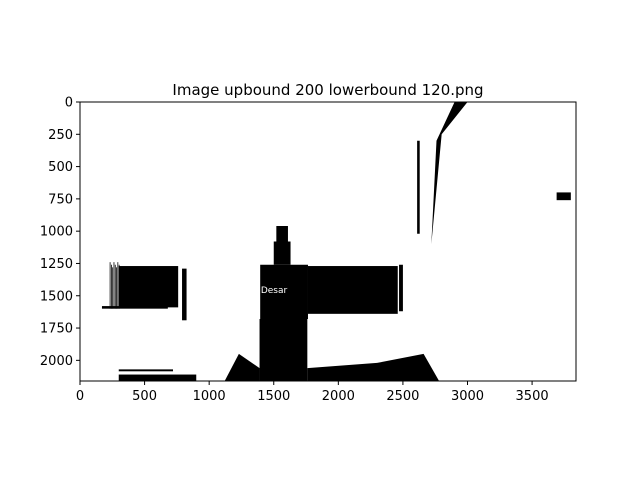 The height and width of the screenshot is (480, 640). What do you see at coordinates (532, 396) in the screenshot?
I see `x-tick-label: 3500` at bounding box center [532, 396].